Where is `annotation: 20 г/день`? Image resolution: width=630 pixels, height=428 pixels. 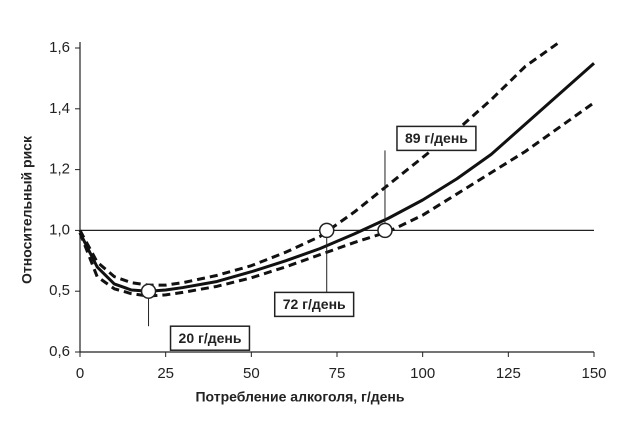
annotation: 20 г/день is located at coordinates (210, 338).